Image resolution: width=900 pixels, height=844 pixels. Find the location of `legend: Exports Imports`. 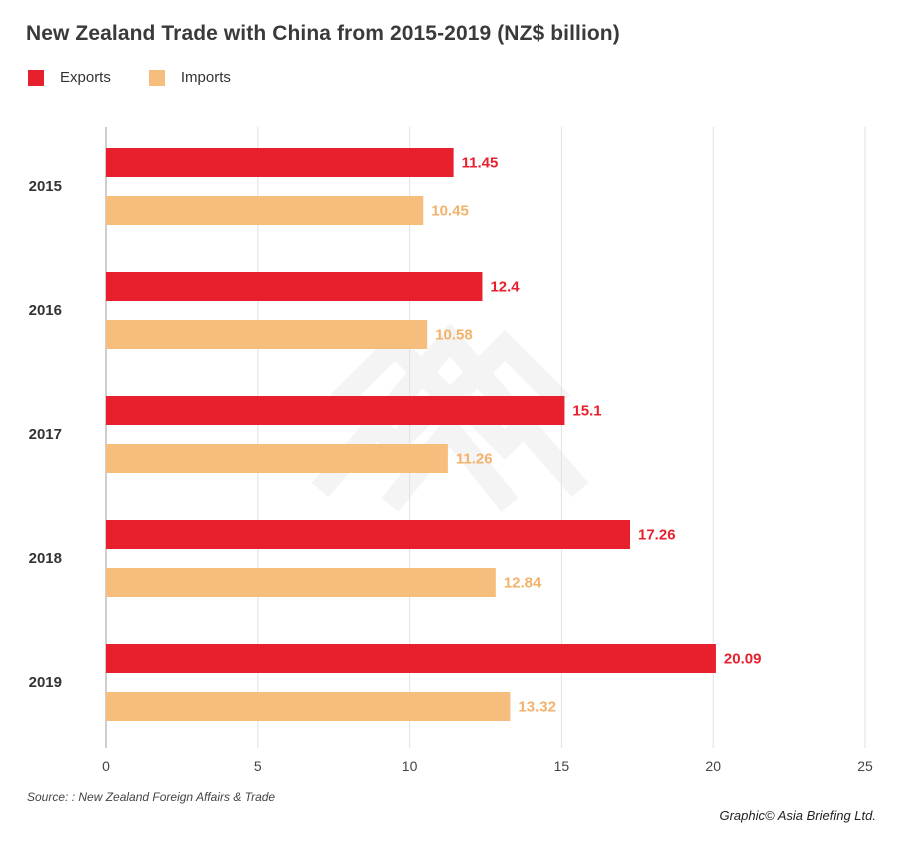

legend: Exports Imports is located at coordinates (148, 77).